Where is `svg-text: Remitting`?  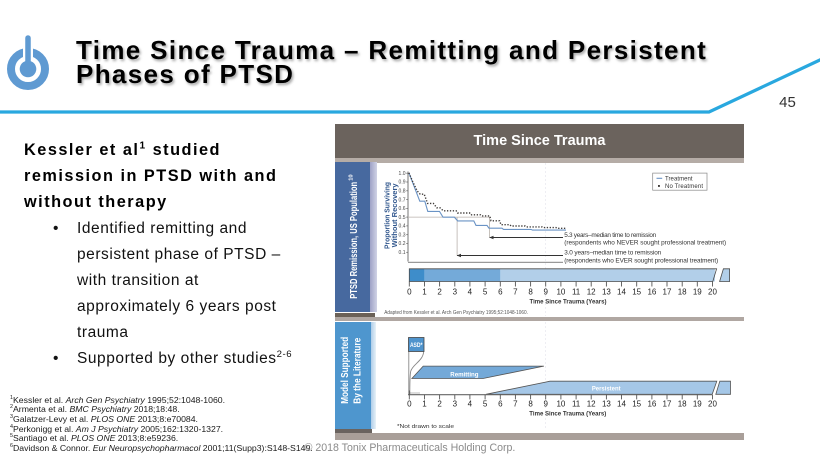
svg-text: Remitting is located at coordinates (464, 374).